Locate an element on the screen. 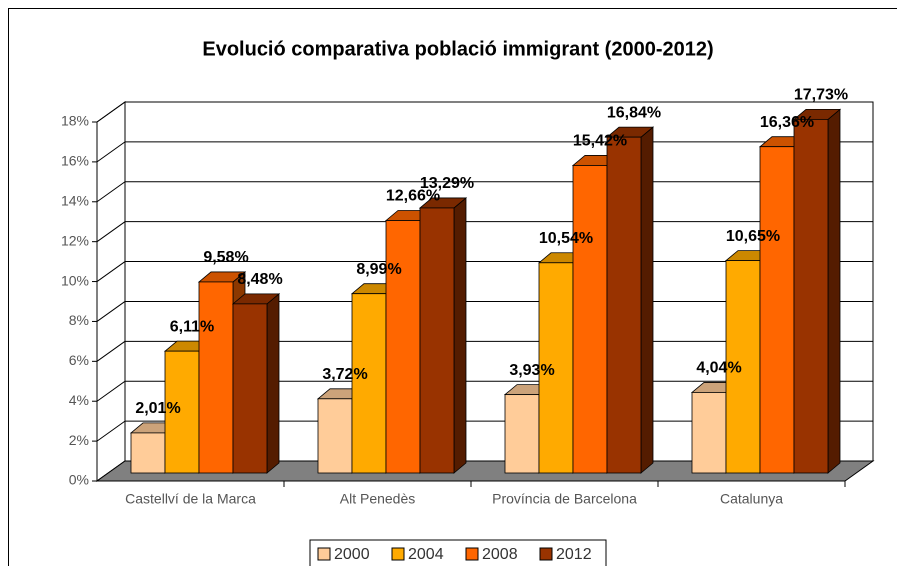 The height and width of the screenshot is (566, 897). y-tick-label: 14% is located at coordinates (75, 200).